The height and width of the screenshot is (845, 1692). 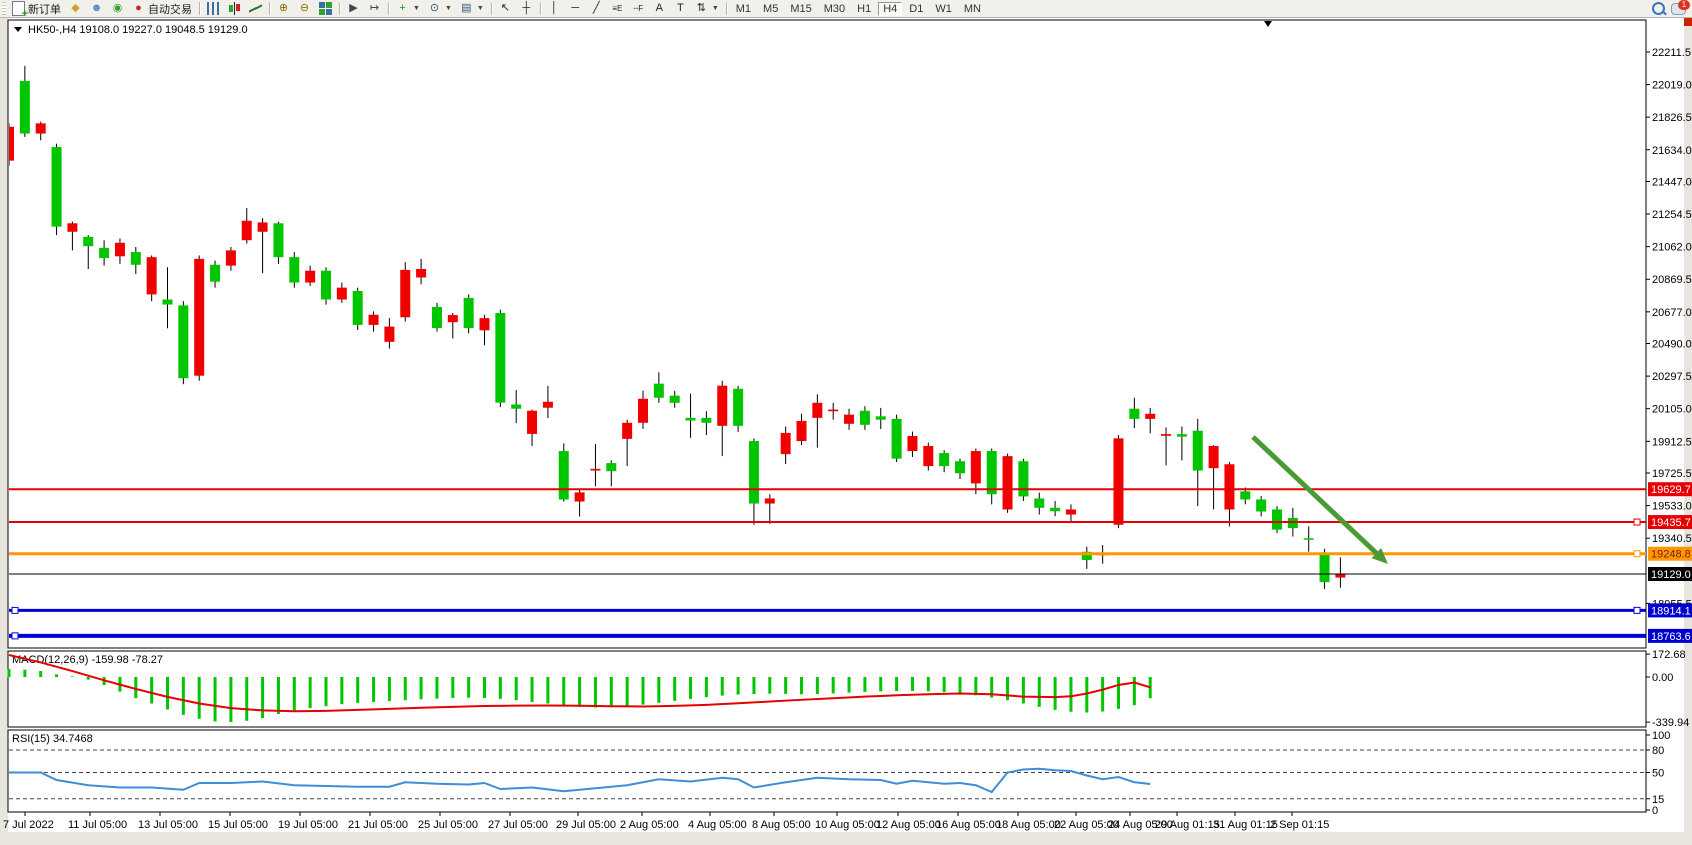 I want to click on candles-chart-icon, so click(x=234, y=8).